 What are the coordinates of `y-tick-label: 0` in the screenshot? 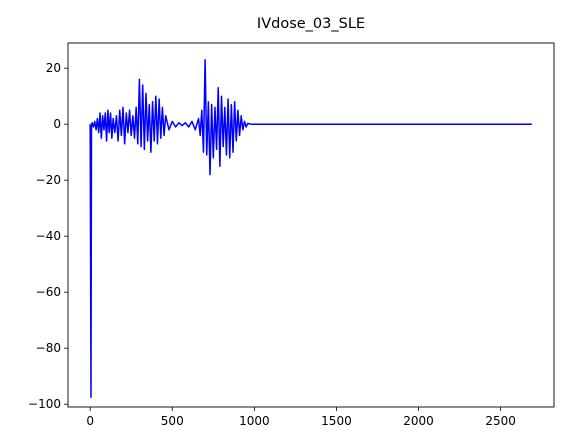 It's located at (57, 124).